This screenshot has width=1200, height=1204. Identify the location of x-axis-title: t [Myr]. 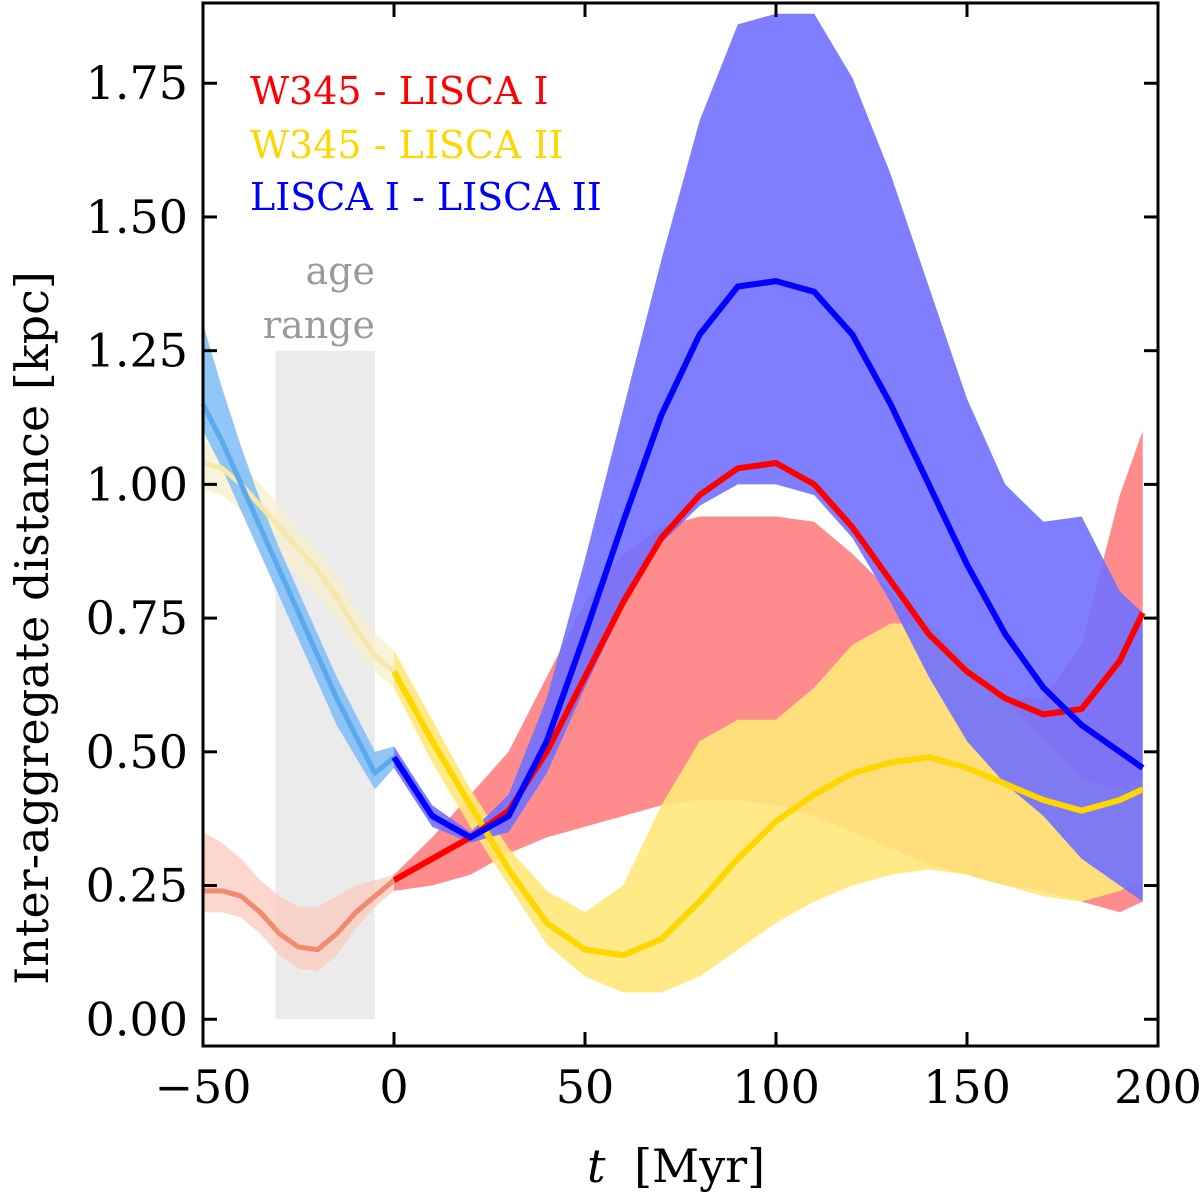
(676, 1166).